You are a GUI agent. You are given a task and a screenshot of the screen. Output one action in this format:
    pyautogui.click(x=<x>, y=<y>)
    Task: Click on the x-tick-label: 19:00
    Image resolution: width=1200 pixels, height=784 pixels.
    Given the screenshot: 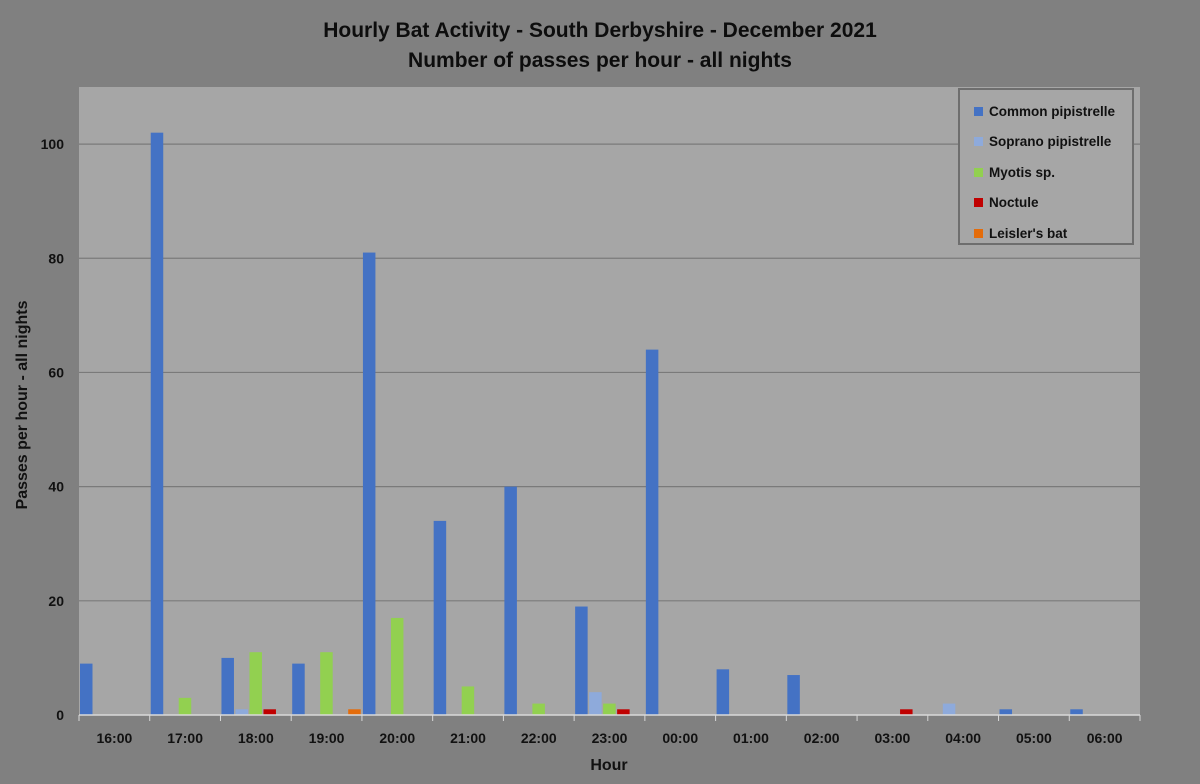 What is the action you would take?
    pyautogui.click(x=327, y=738)
    